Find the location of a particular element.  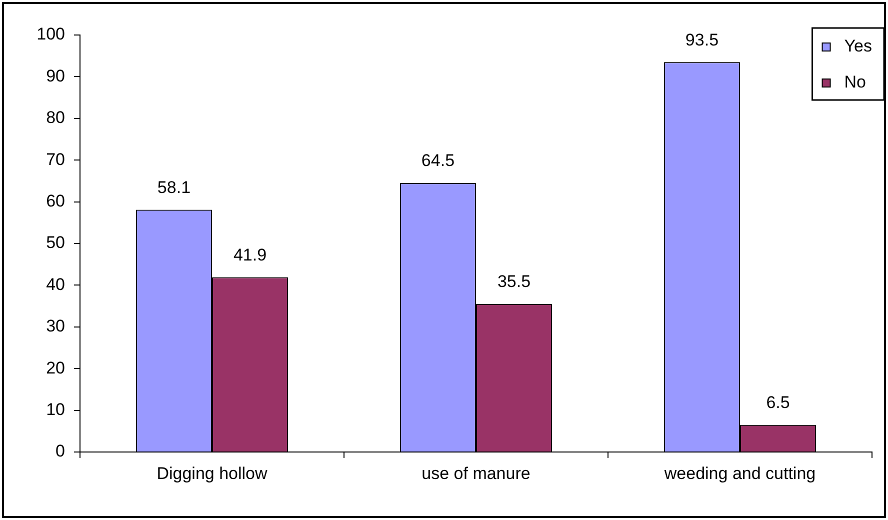

y-tick-label: 60 is located at coordinates (55, 200).